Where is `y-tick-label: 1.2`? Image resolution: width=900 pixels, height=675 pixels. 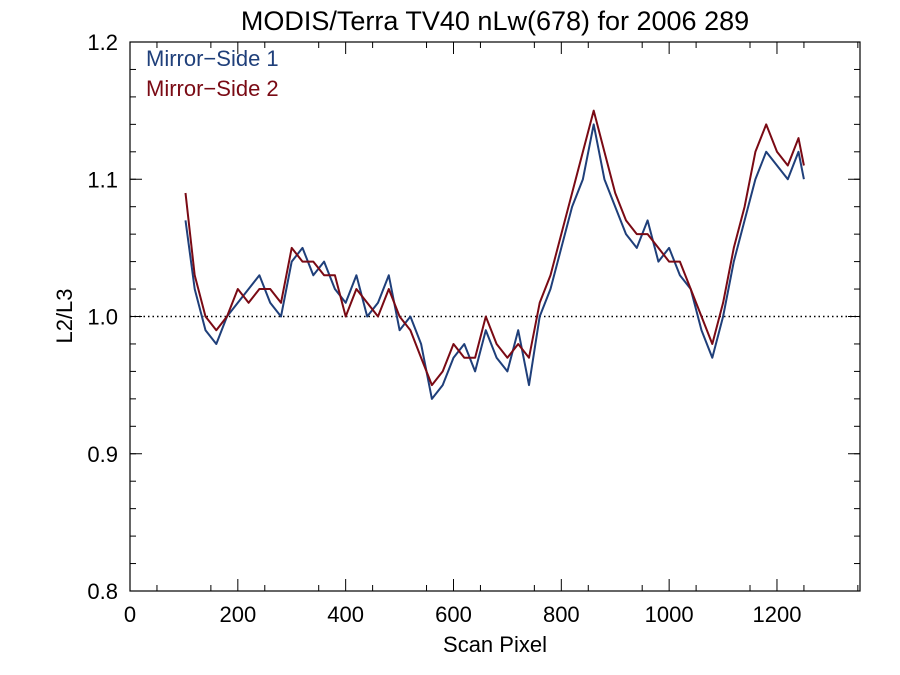 y-tick-label: 1.2 is located at coordinates (102, 42).